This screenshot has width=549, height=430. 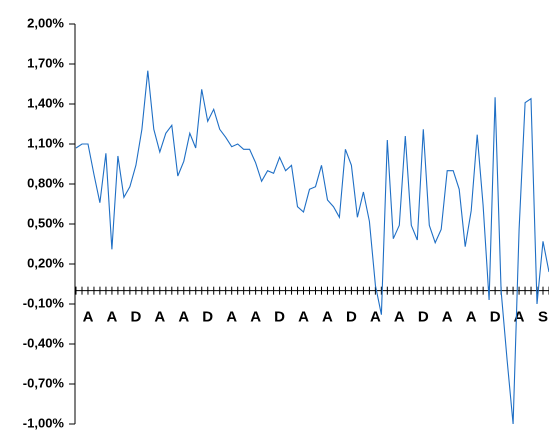 What do you see at coordinates (44, 382) in the screenshot?
I see `y-tick-label: -0,70%` at bounding box center [44, 382].